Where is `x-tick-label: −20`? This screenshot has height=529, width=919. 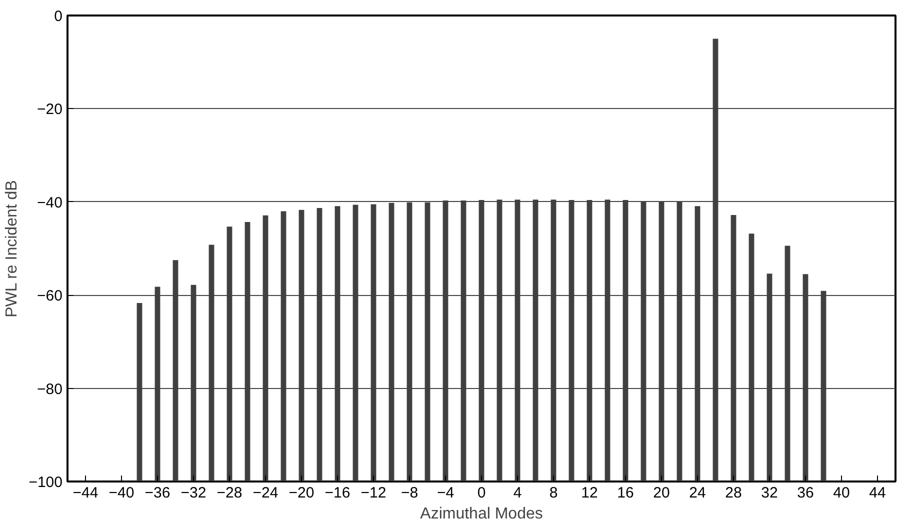 x-tick-label: −20 is located at coordinates (301, 493).